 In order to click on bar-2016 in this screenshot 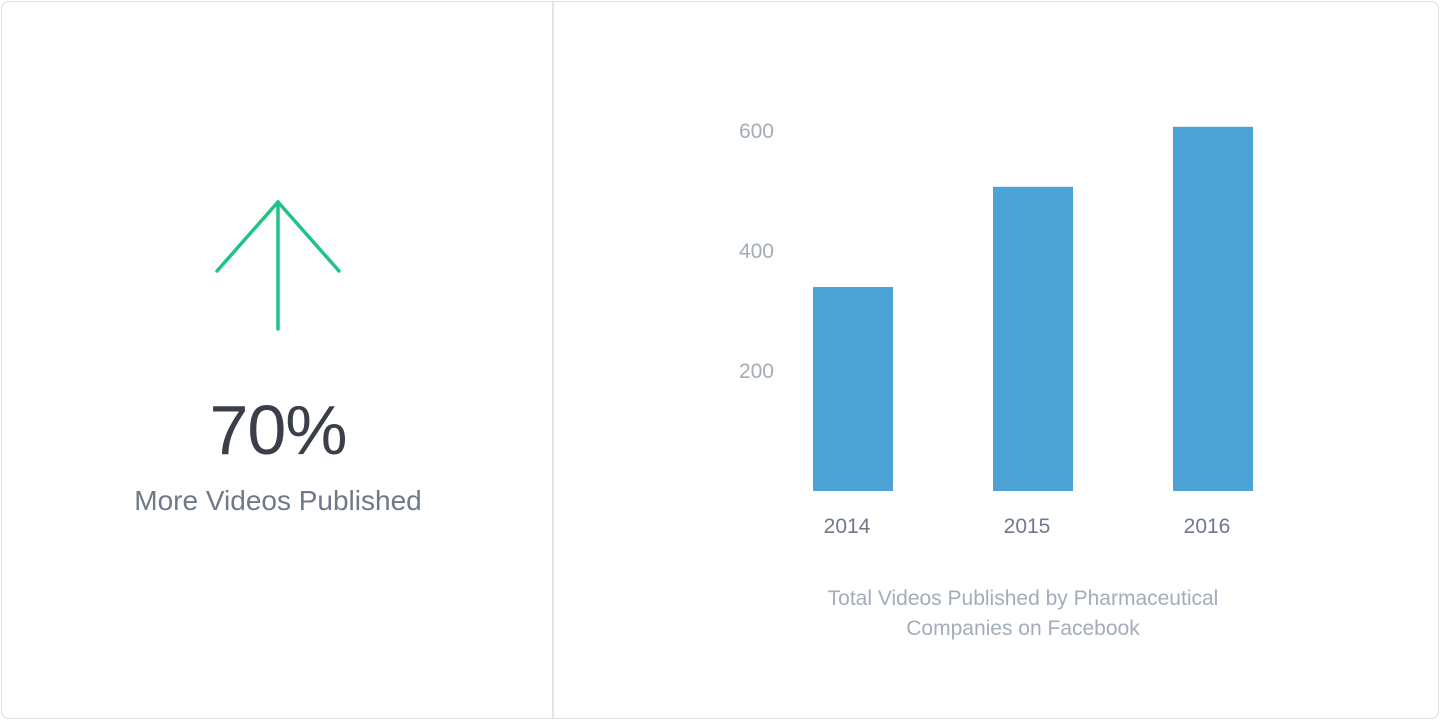, I will do `click(1213, 309)`.